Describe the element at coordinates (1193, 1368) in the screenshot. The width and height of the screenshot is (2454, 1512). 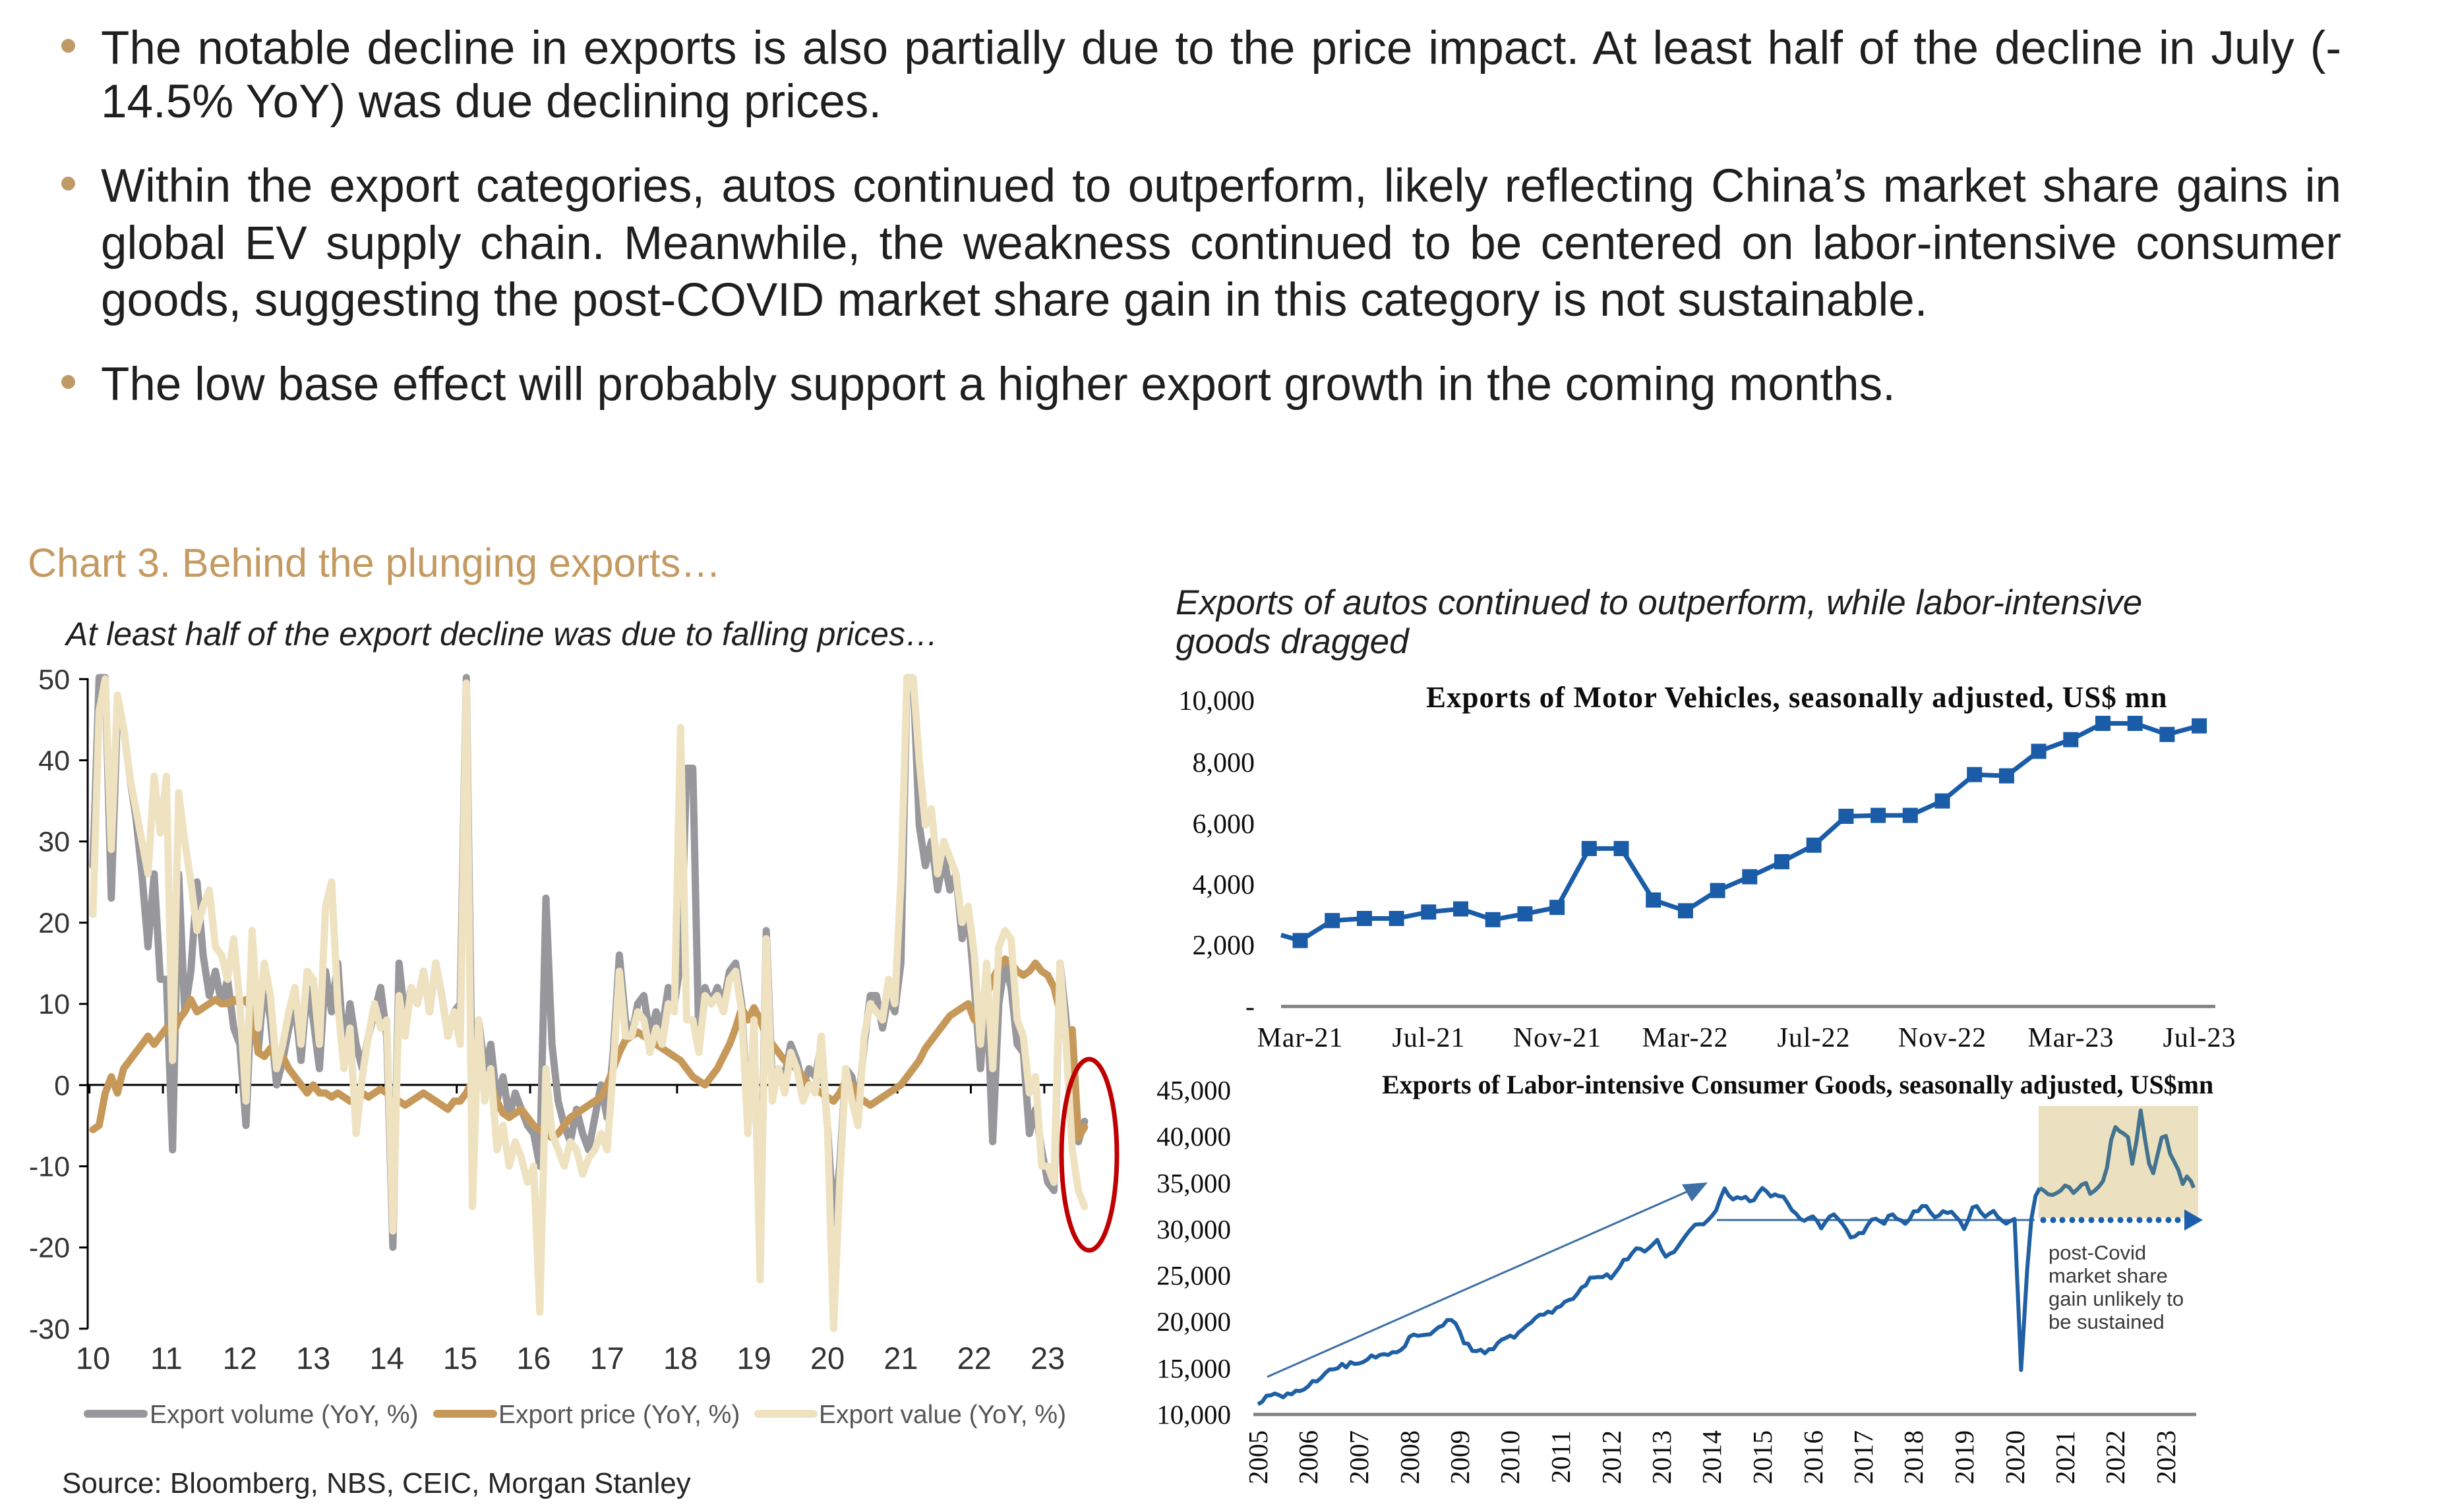
I see `svg-text: 15,000` at that location.